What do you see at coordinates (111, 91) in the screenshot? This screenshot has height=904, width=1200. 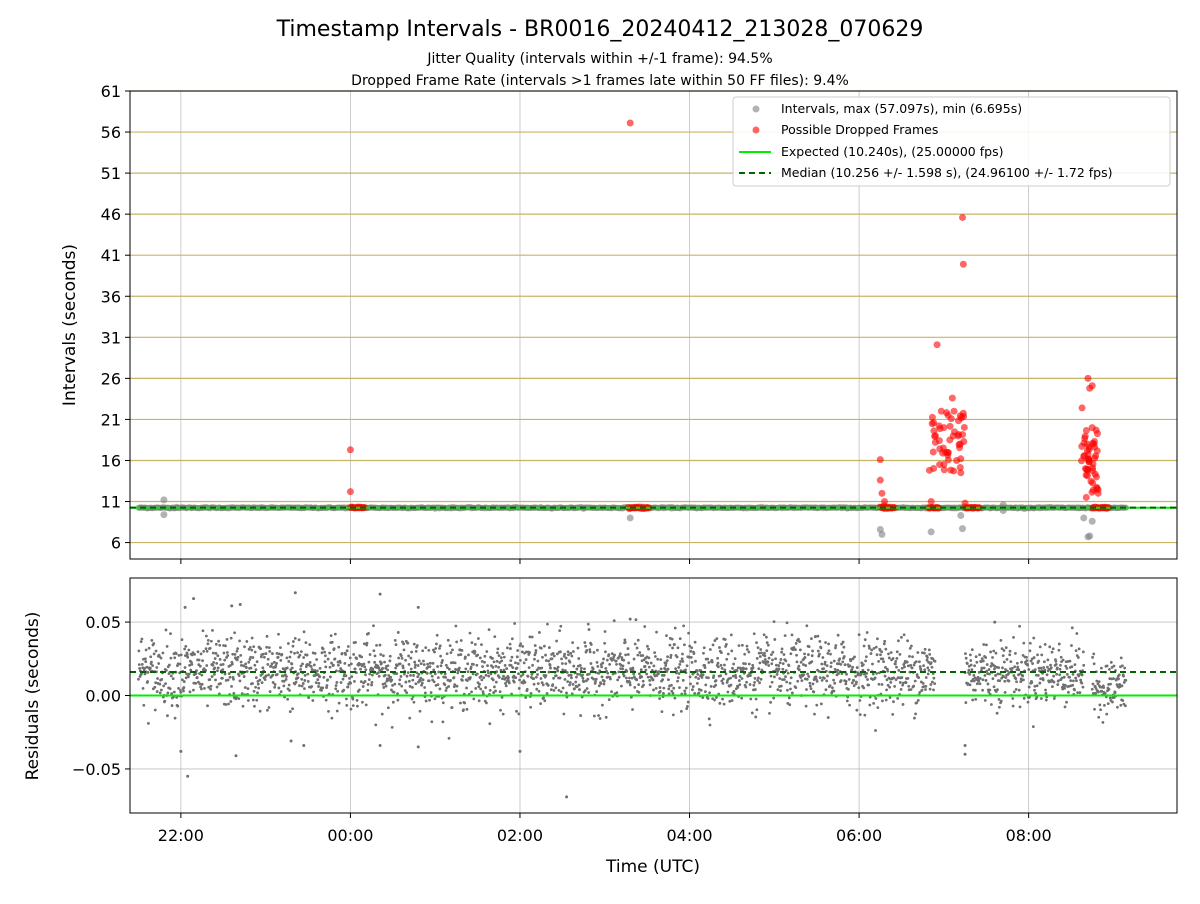 I see `top-y-tick-label: 61` at bounding box center [111, 91].